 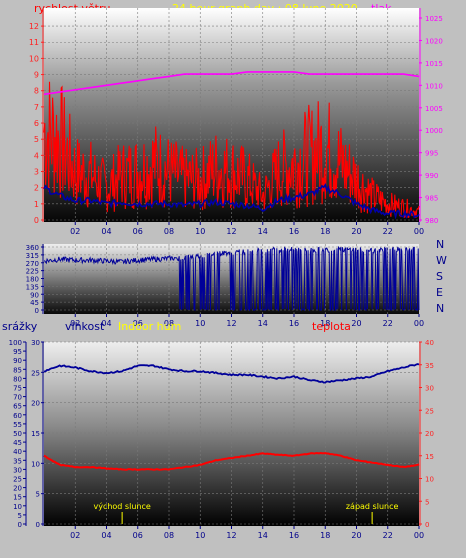 I want to click on rain-tick-label: 0, so click(x=20, y=525).